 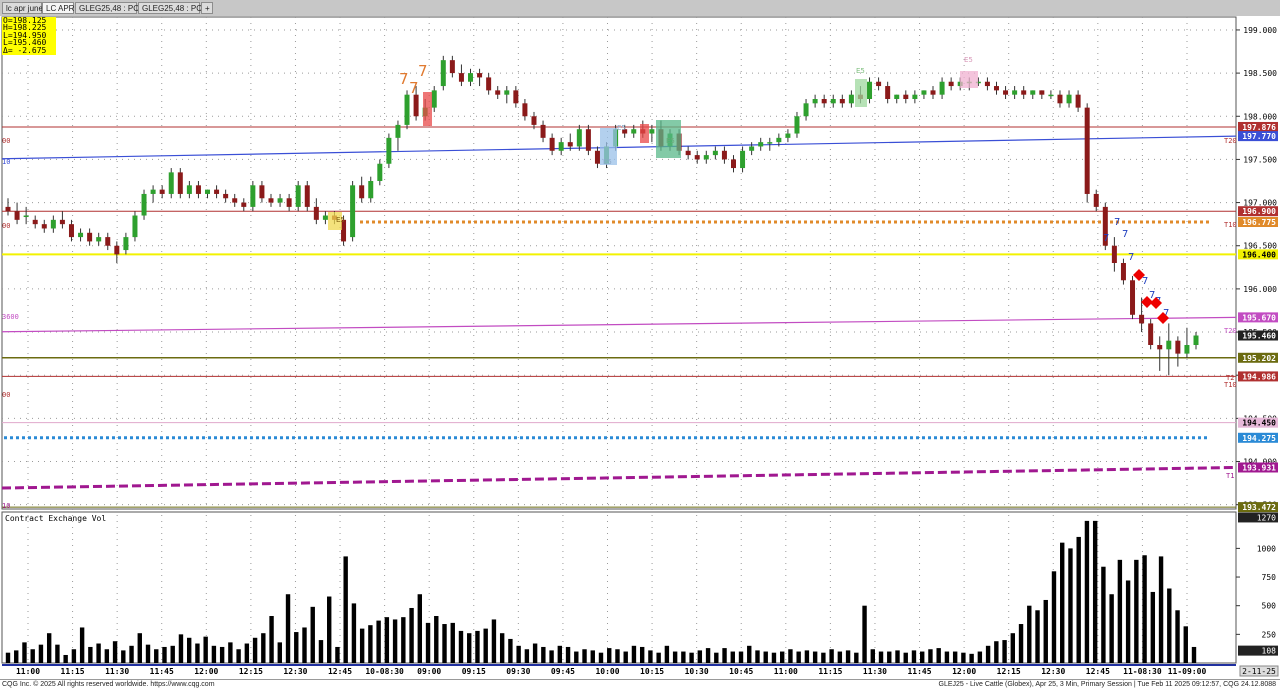 What do you see at coordinates (1230, 378) in the screenshot?
I see `line-end-tag: T2` at bounding box center [1230, 378].